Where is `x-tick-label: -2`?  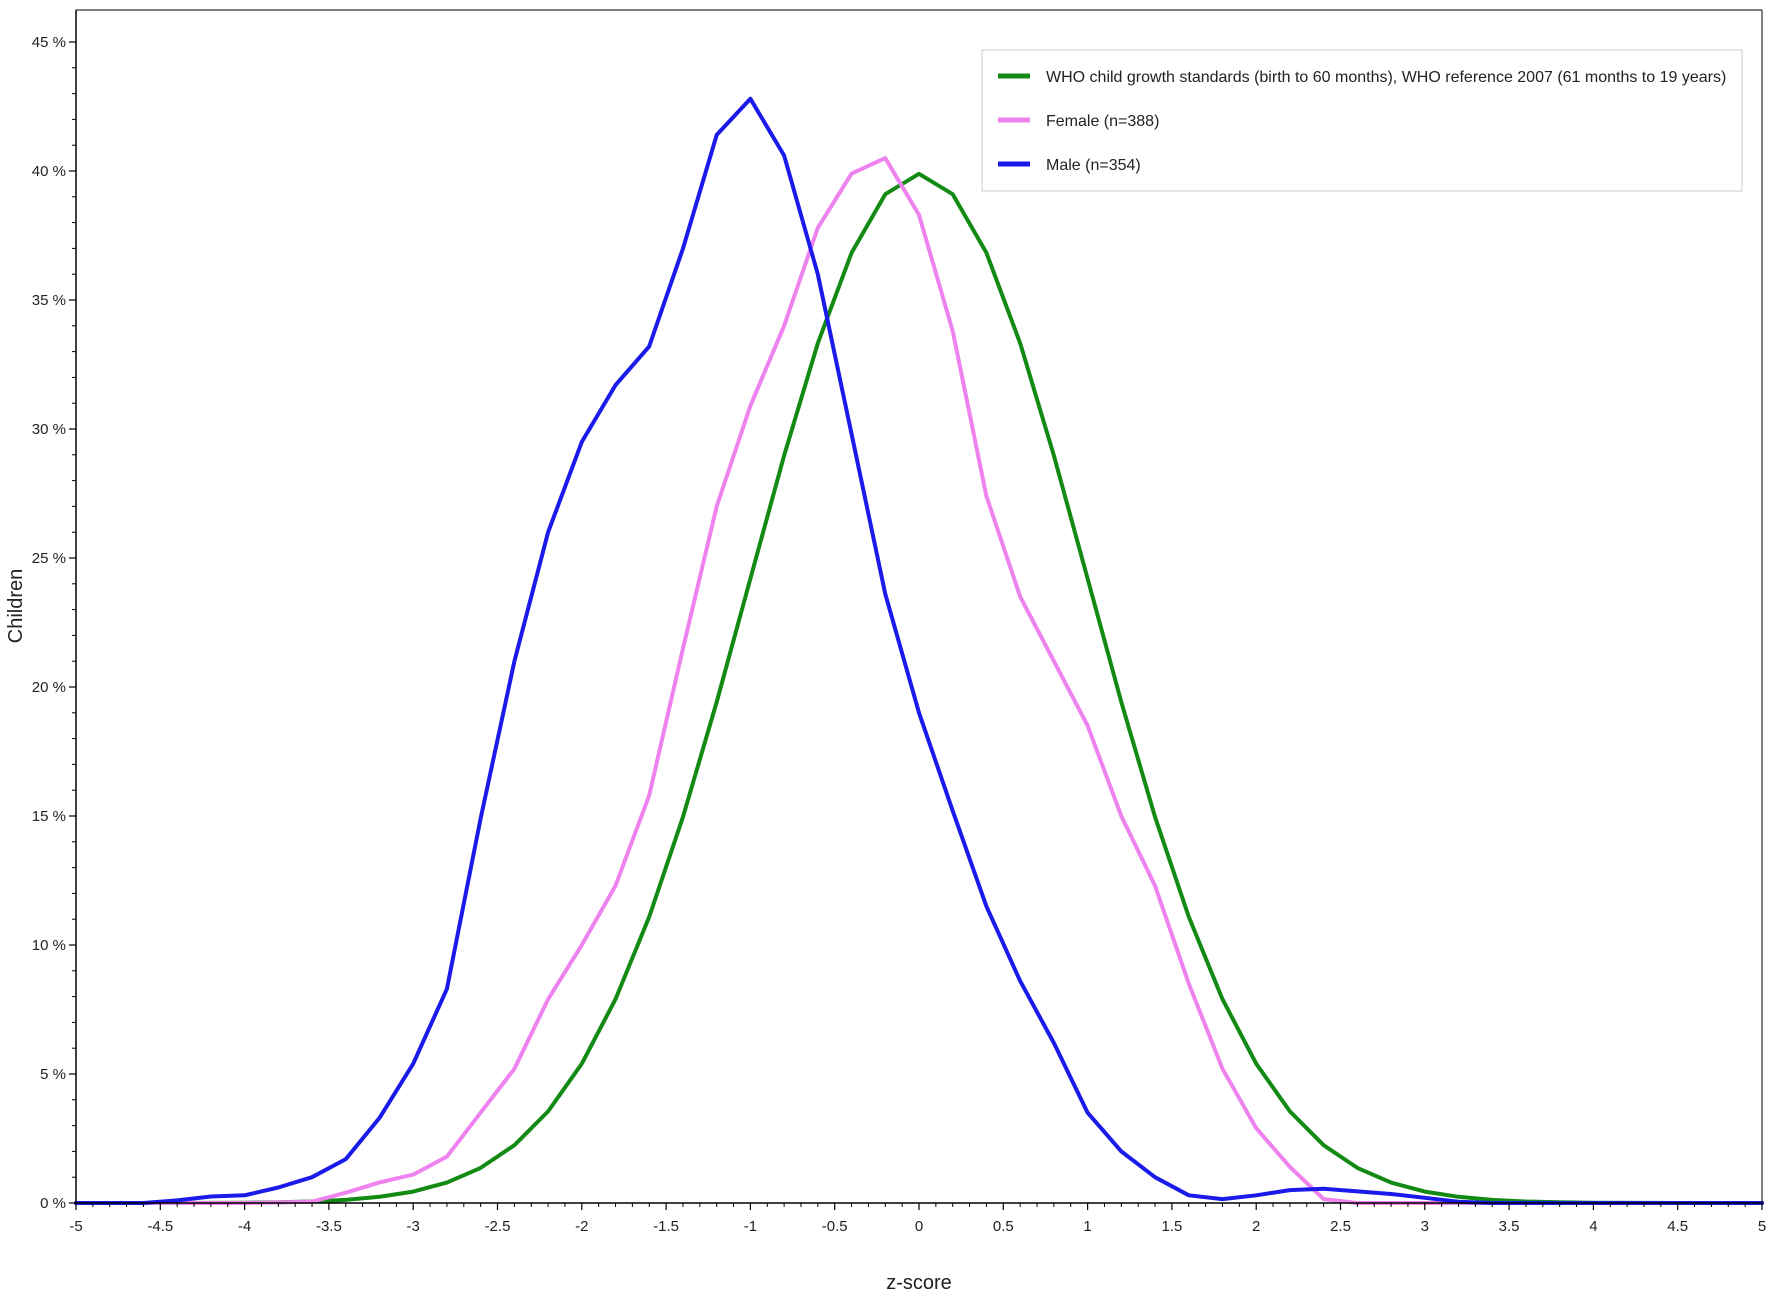 x-tick-label: -2 is located at coordinates (581, 1226).